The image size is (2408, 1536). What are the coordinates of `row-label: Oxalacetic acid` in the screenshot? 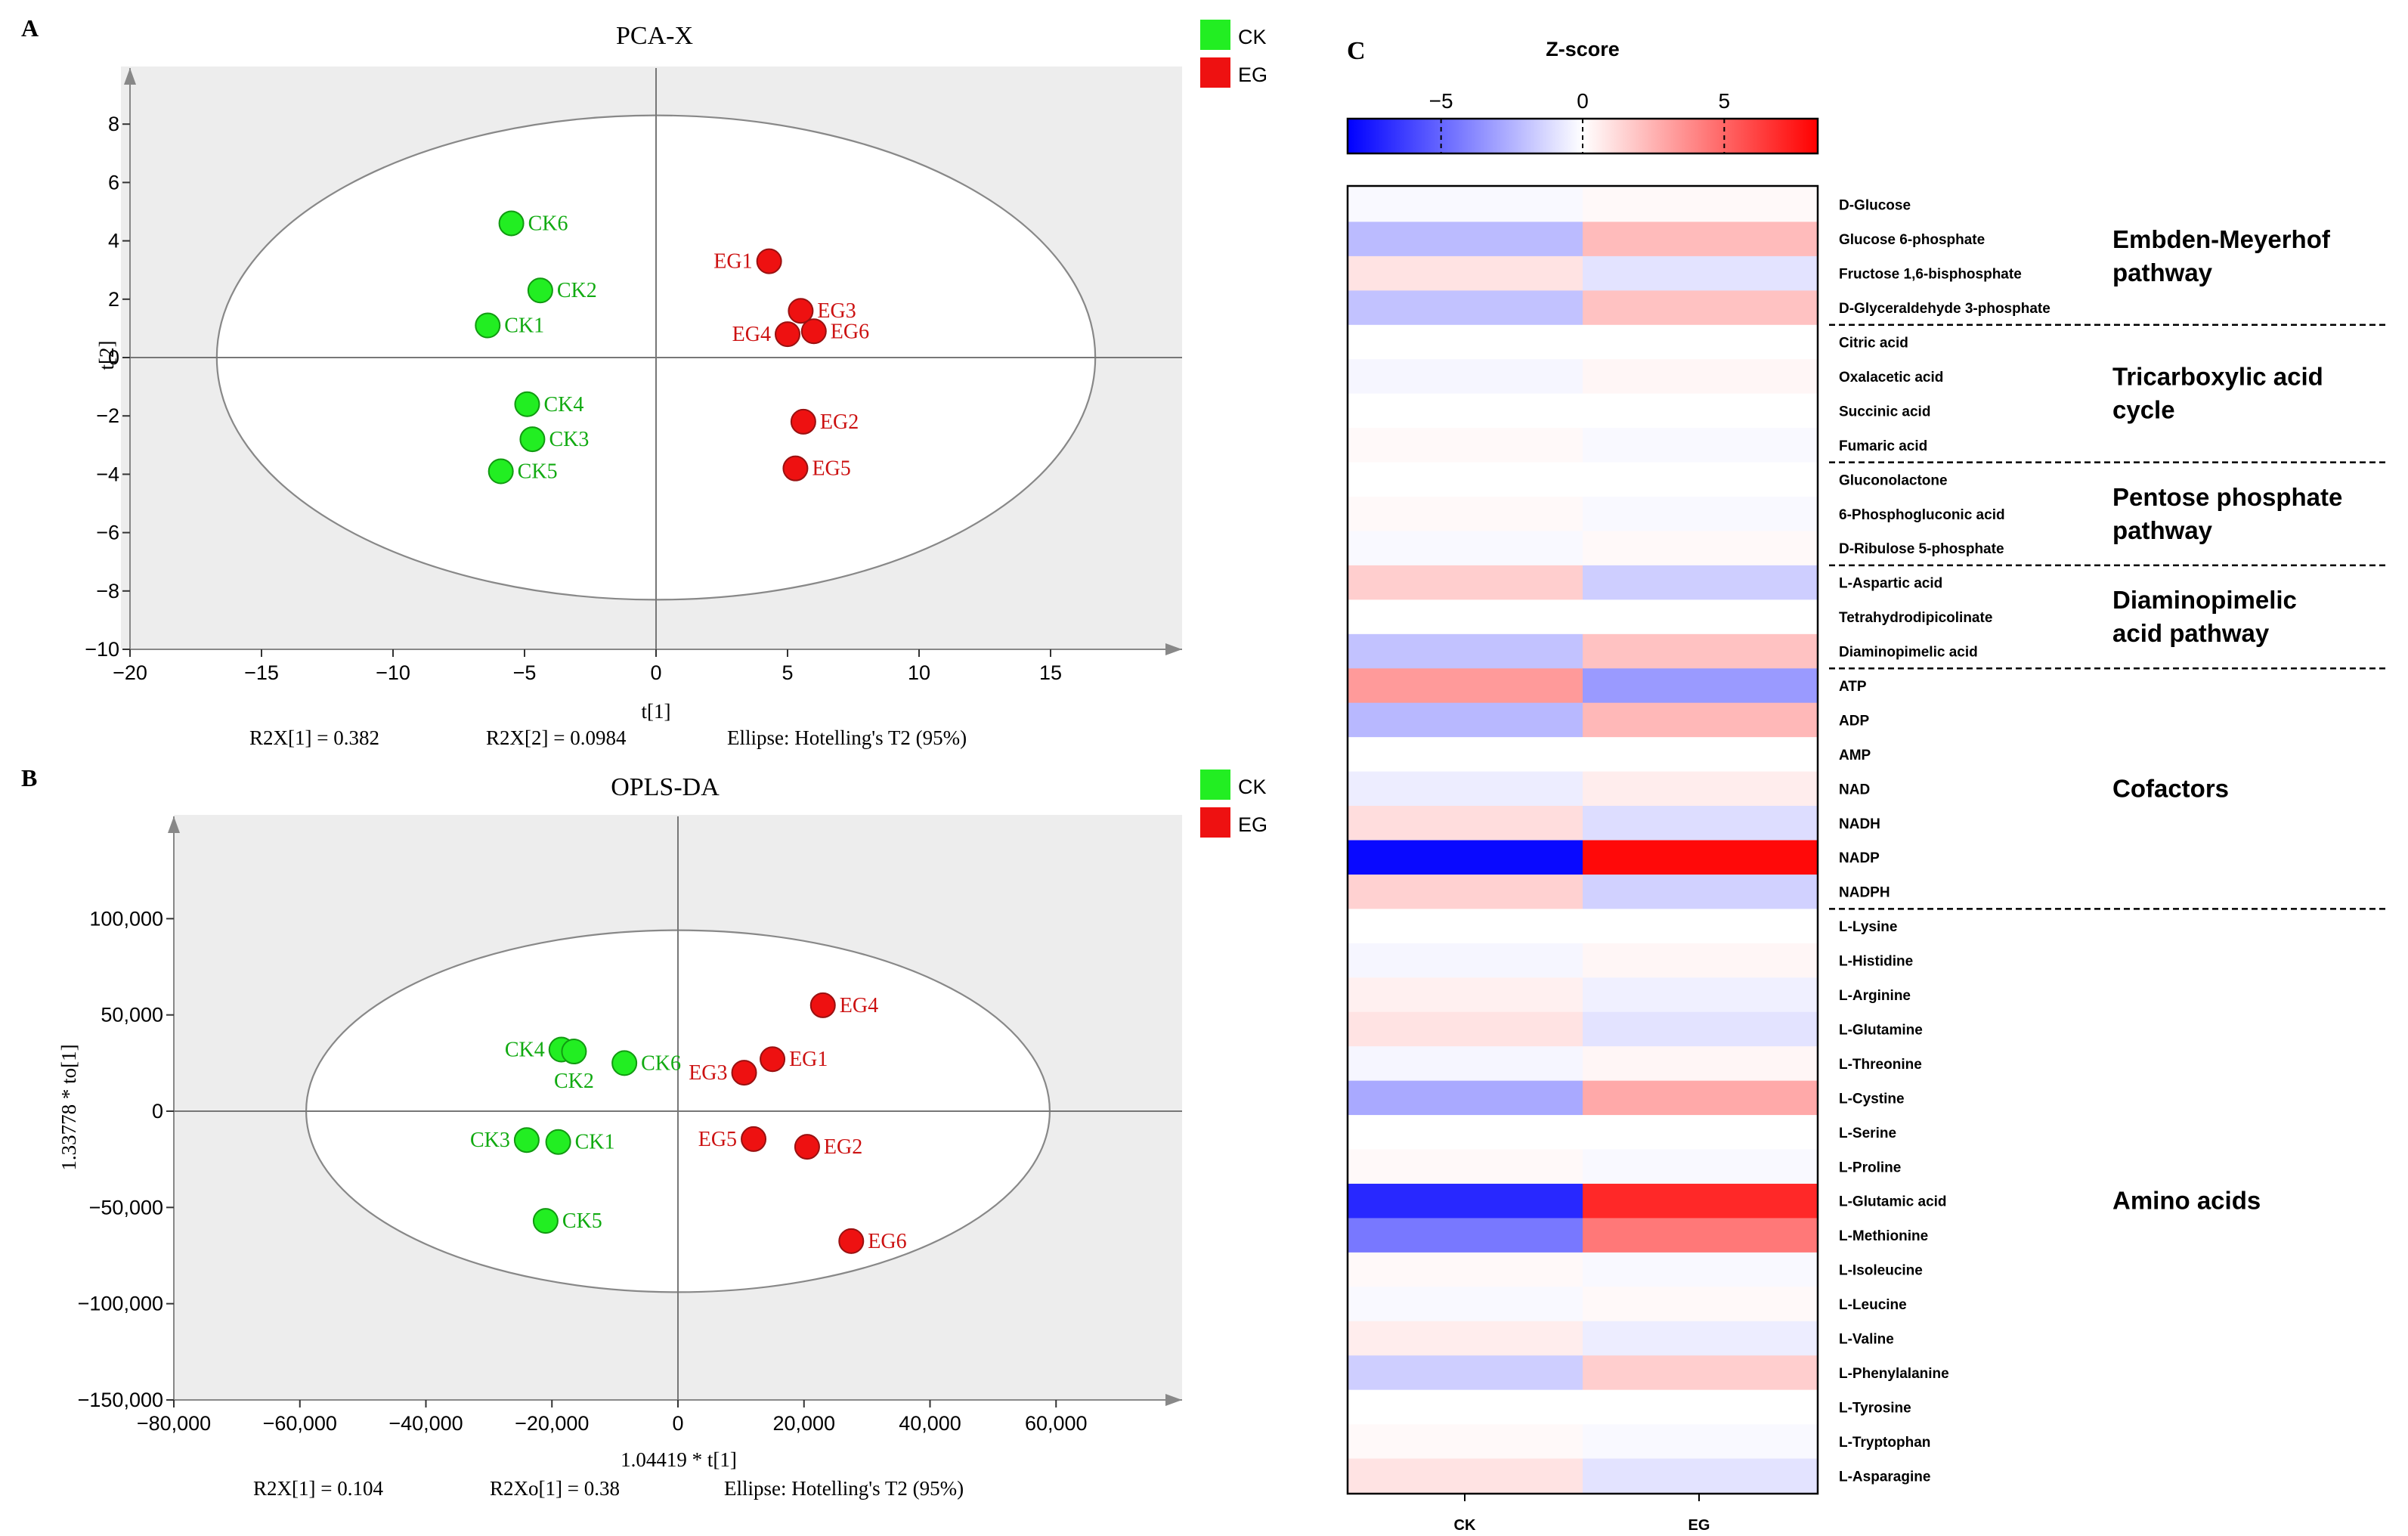 It's located at (1891, 378).